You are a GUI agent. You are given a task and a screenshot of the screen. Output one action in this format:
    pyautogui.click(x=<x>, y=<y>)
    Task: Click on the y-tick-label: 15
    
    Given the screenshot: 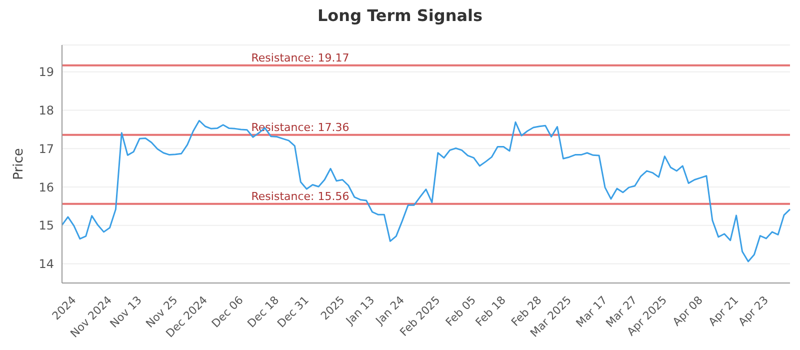 What is the action you would take?
    pyautogui.click(x=46, y=225)
    